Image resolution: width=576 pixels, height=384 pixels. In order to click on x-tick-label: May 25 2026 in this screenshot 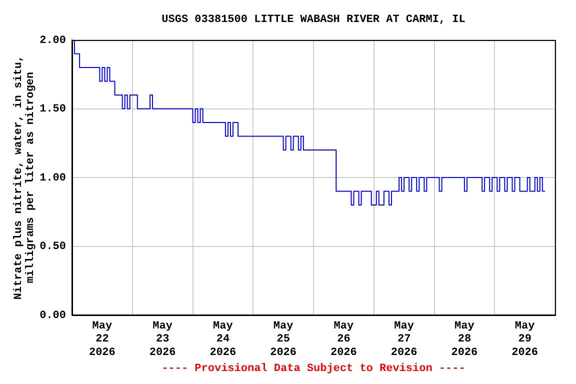, I will do `click(283, 339)`.